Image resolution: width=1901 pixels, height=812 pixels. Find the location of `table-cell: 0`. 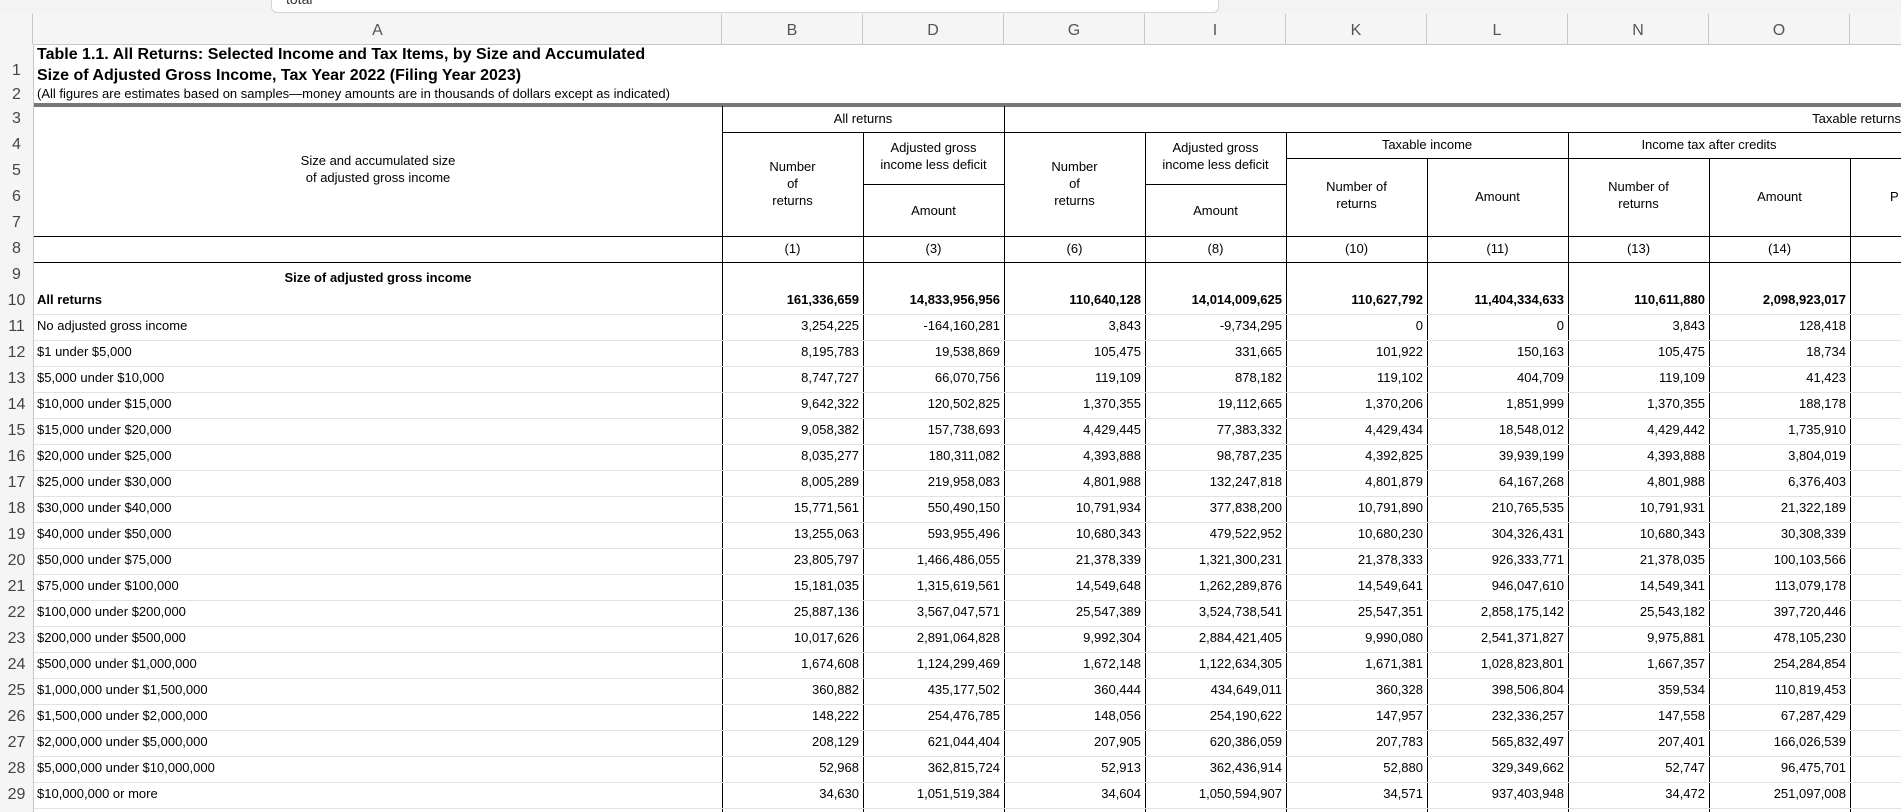

table-cell: 0 is located at coordinates (1419, 325).